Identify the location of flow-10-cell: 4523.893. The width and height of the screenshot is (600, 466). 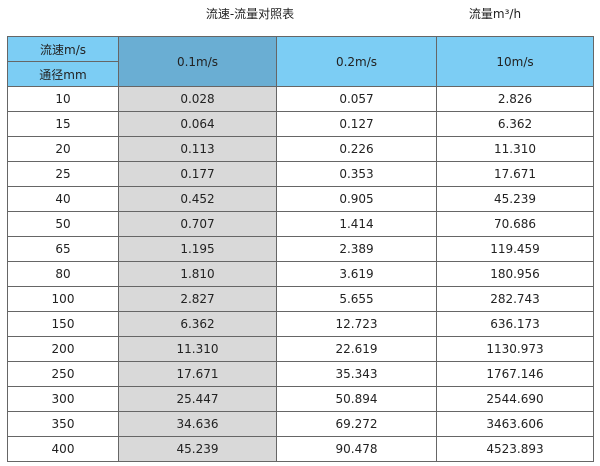
(515, 449).